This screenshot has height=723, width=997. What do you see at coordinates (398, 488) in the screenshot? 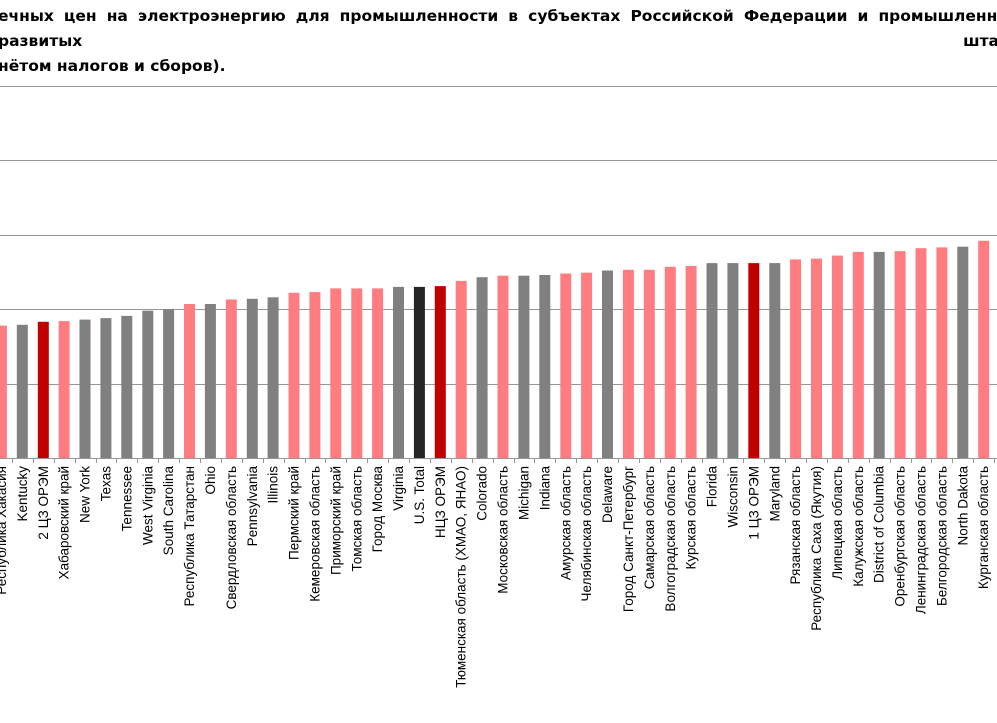
I see `x-tick-label: Virginia` at bounding box center [398, 488].